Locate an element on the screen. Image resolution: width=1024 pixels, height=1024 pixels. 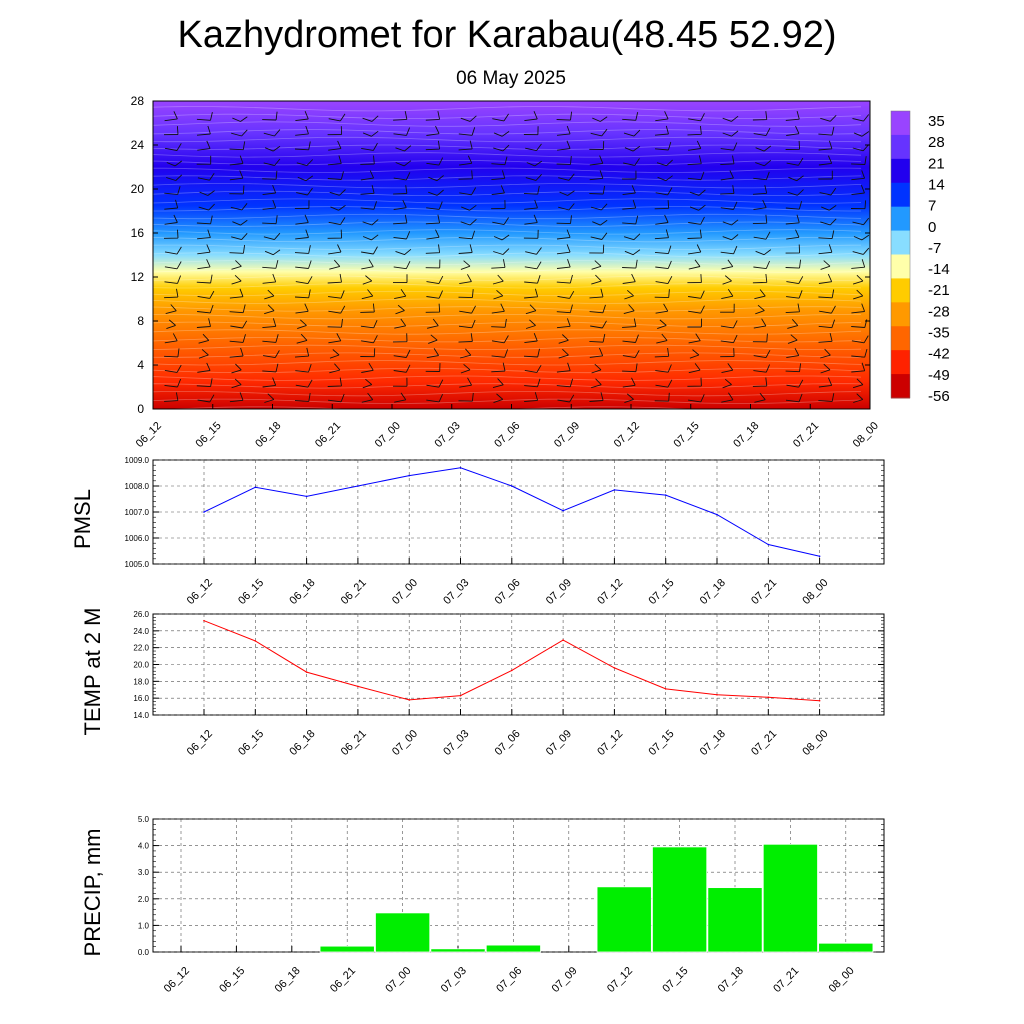
colorbar-swatch is located at coordinates (900, 314).